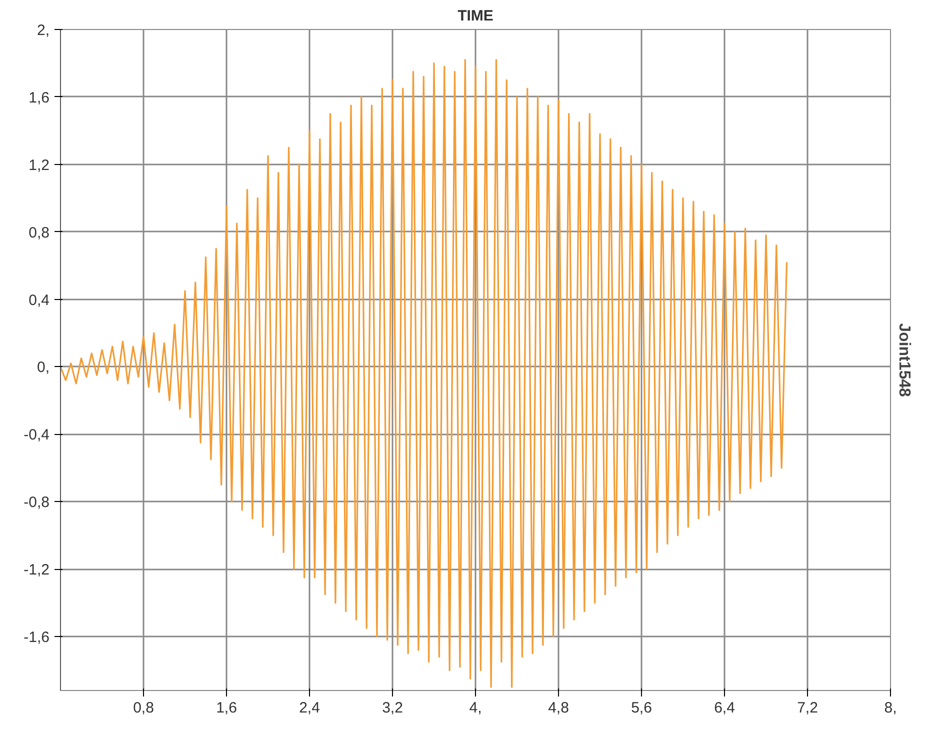  What do you see at coordinates (641, 708) in the screenshot?
I see `x-tick-label: 5,6` at bounding box center [641, 708].